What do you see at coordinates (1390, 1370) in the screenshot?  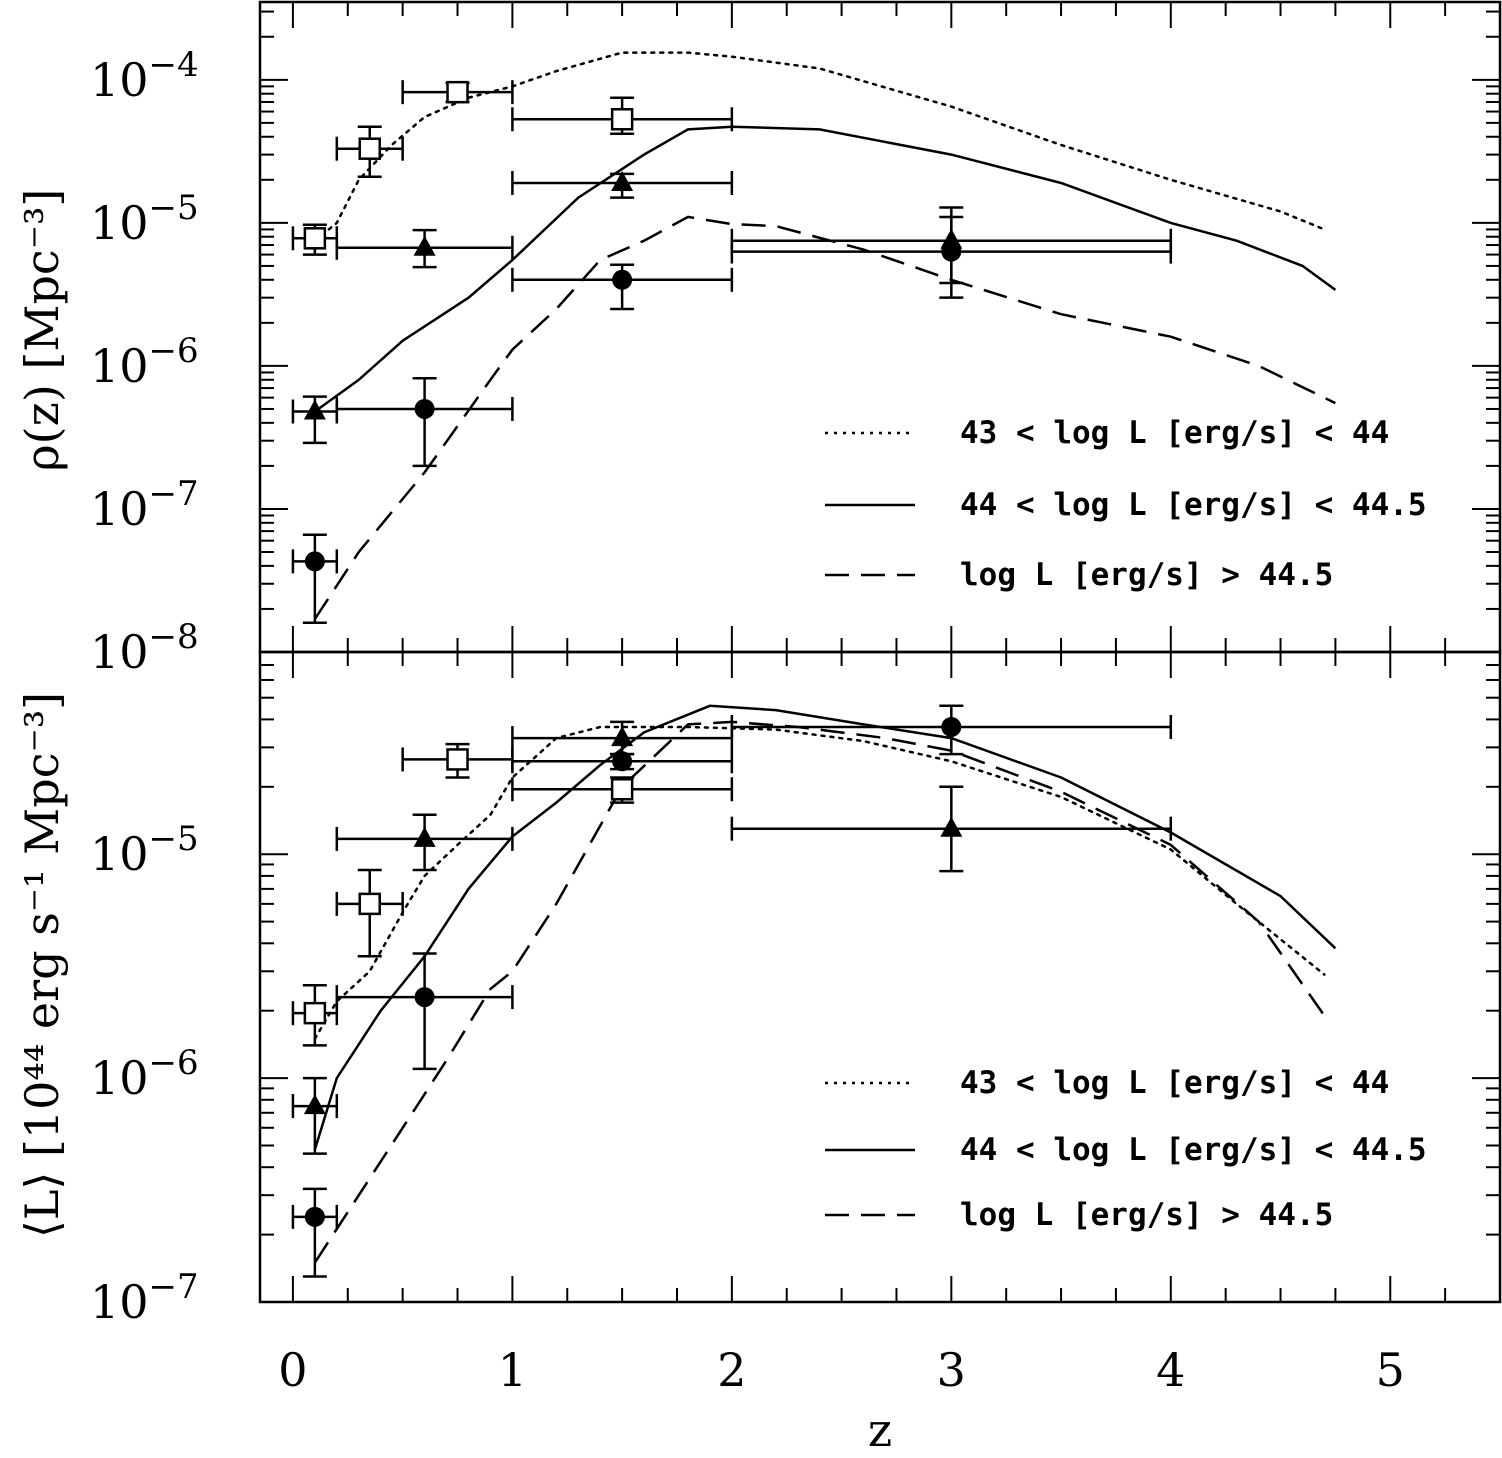 I see `x-tick-label: 5` at bounding box center [1390, 1370].